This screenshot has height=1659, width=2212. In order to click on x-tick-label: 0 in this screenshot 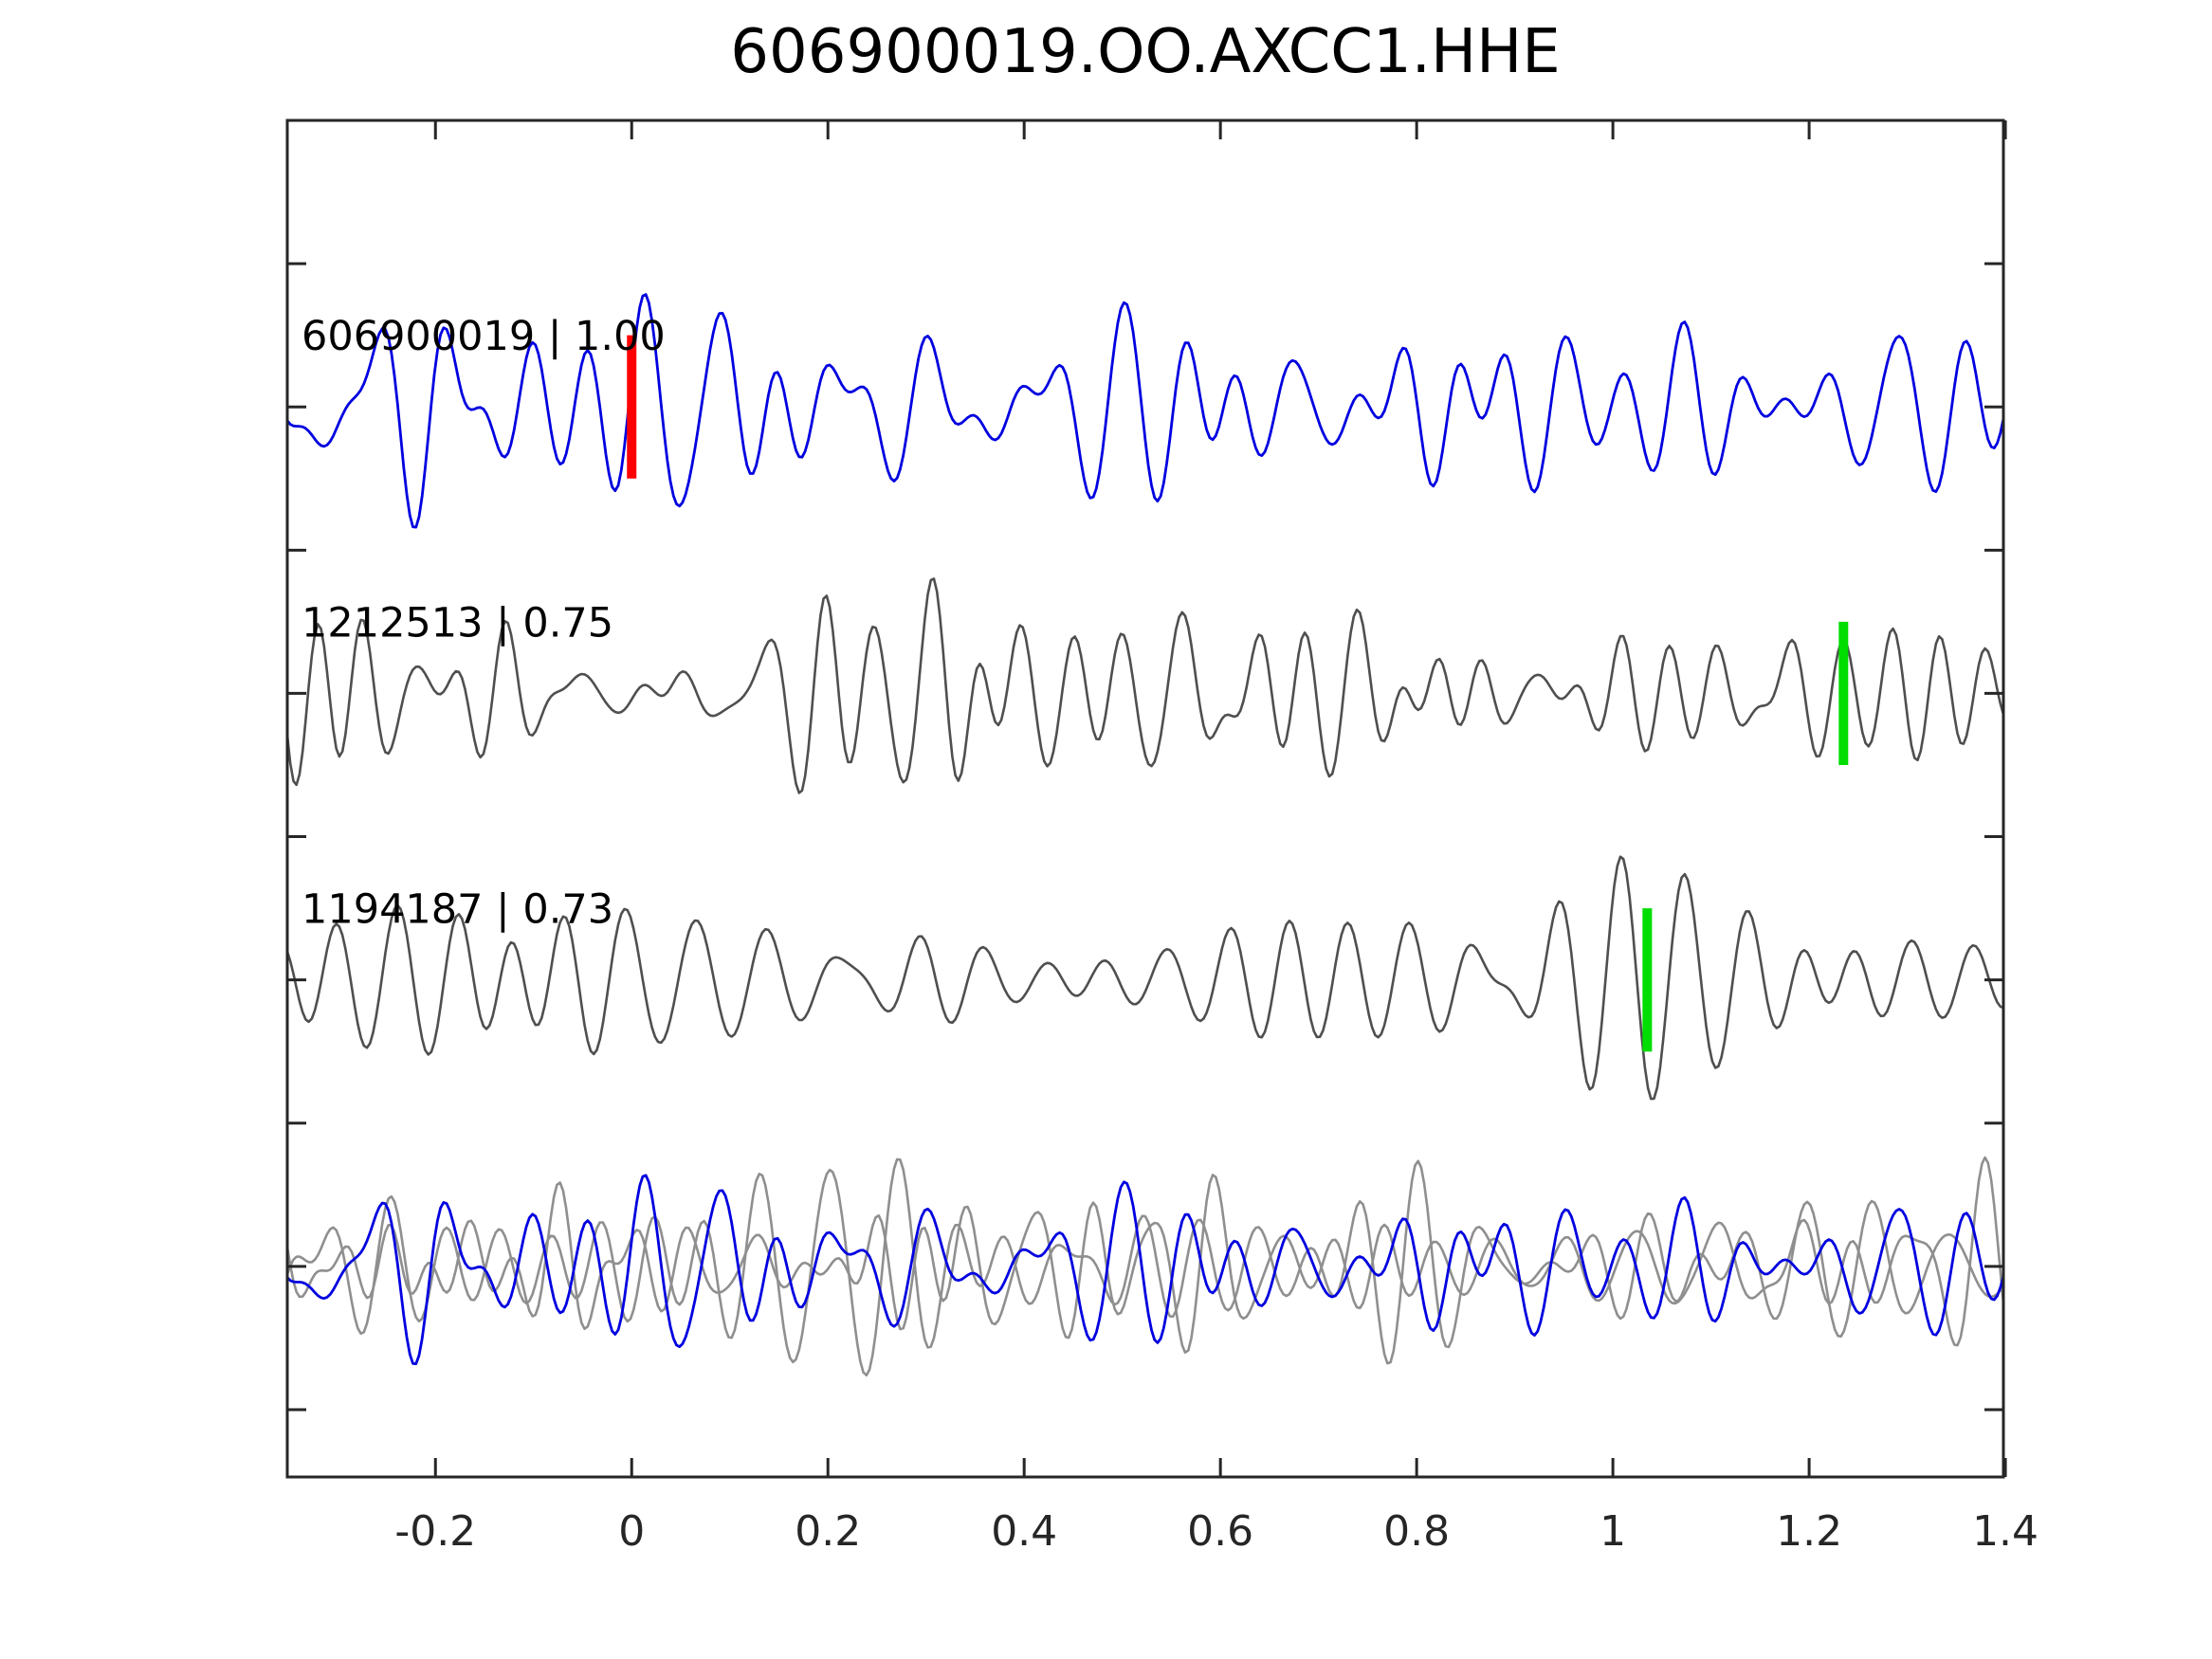, I will do `click(631, 1531)`.